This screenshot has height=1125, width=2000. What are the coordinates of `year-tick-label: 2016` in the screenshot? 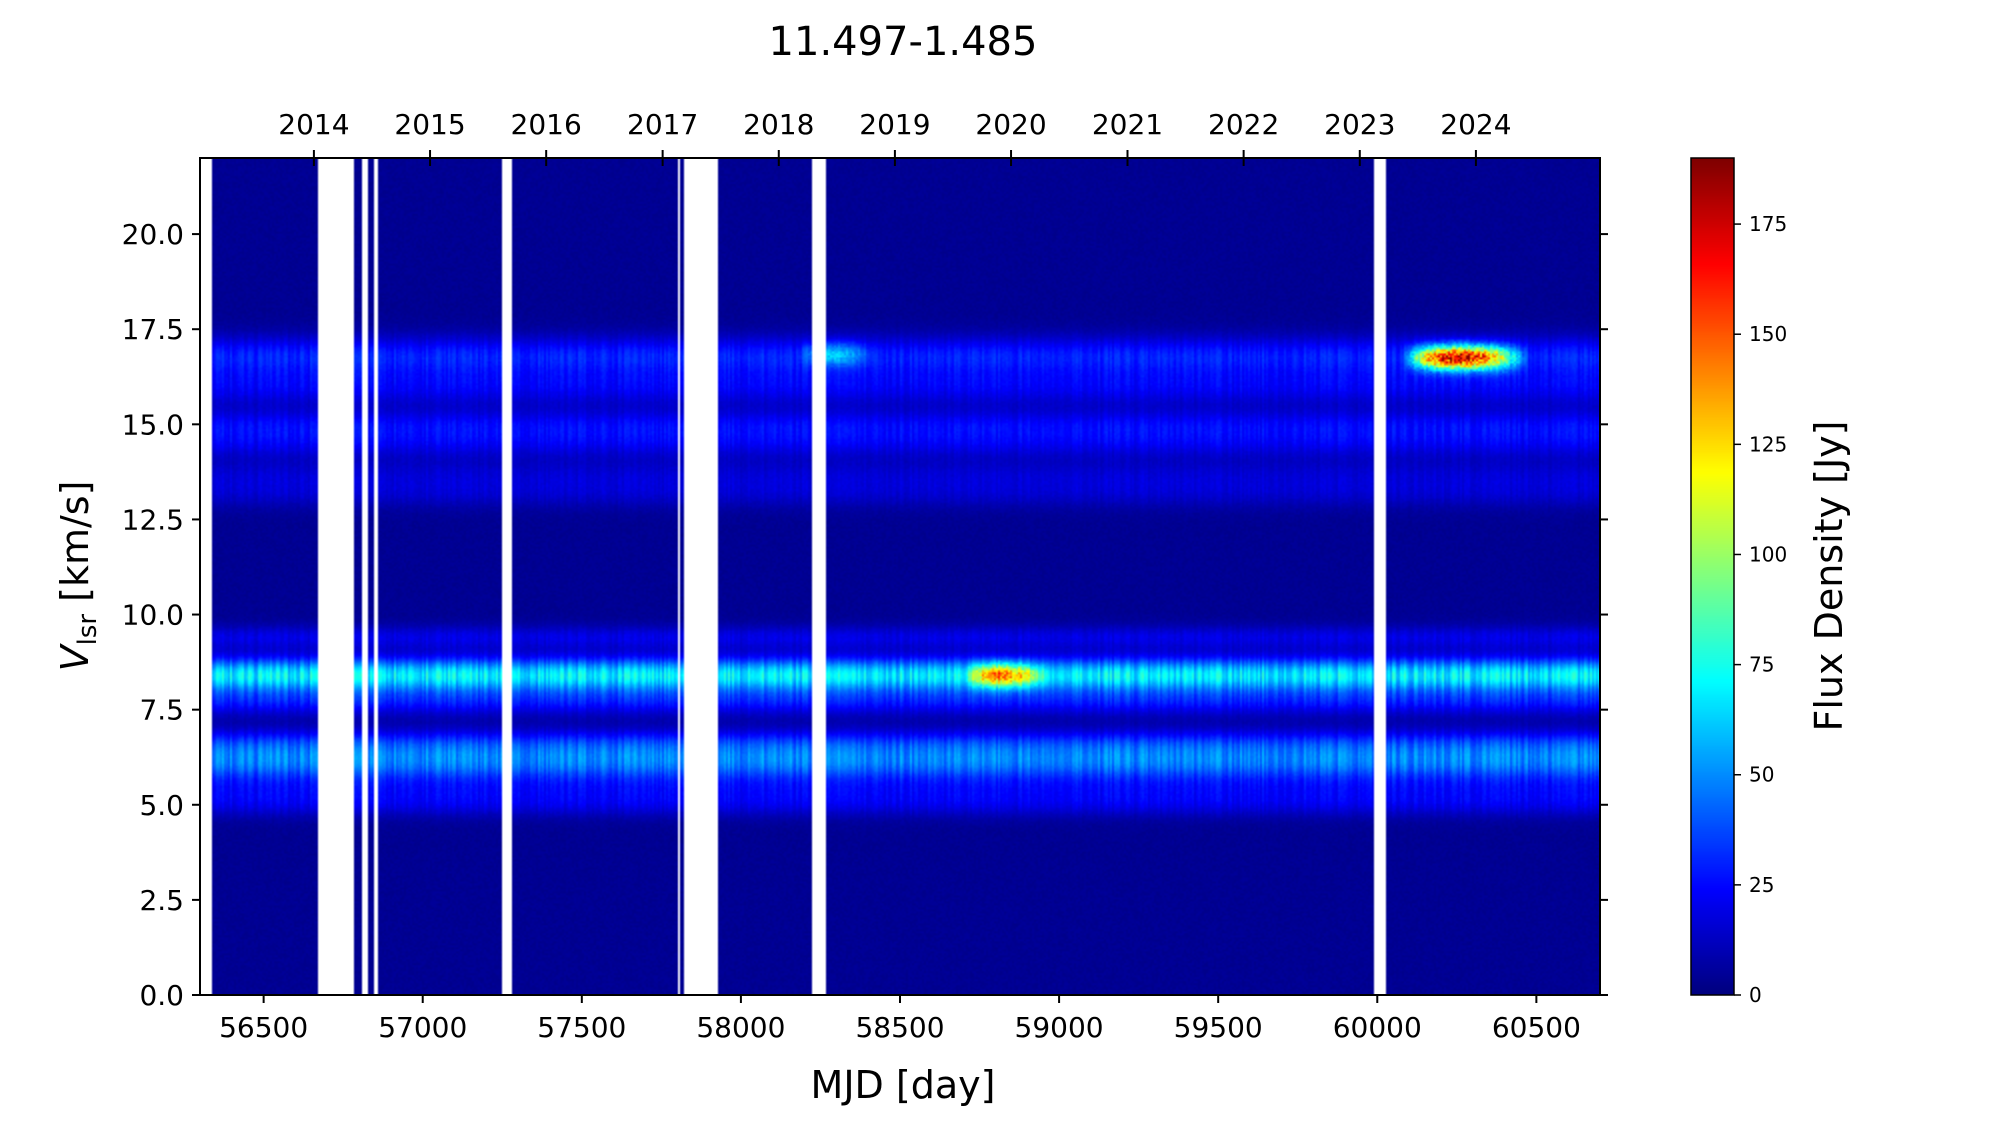 It's located at (546, 124).